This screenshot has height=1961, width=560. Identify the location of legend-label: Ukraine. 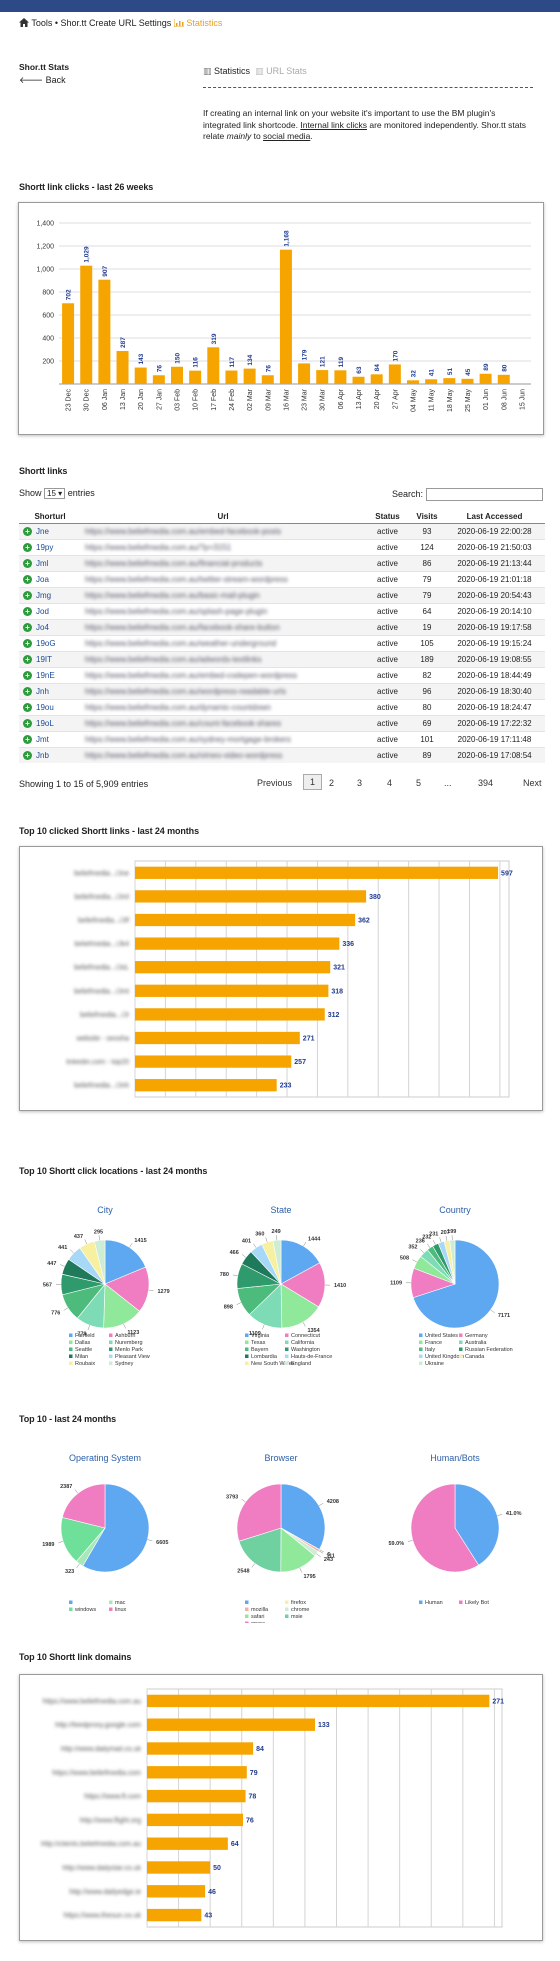
(434, 1364).